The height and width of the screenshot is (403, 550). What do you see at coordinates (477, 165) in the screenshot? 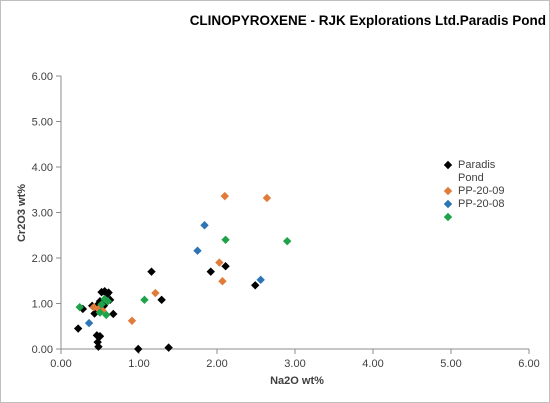
I see `legend-label: Paradis` at bounding box center [477, 165].